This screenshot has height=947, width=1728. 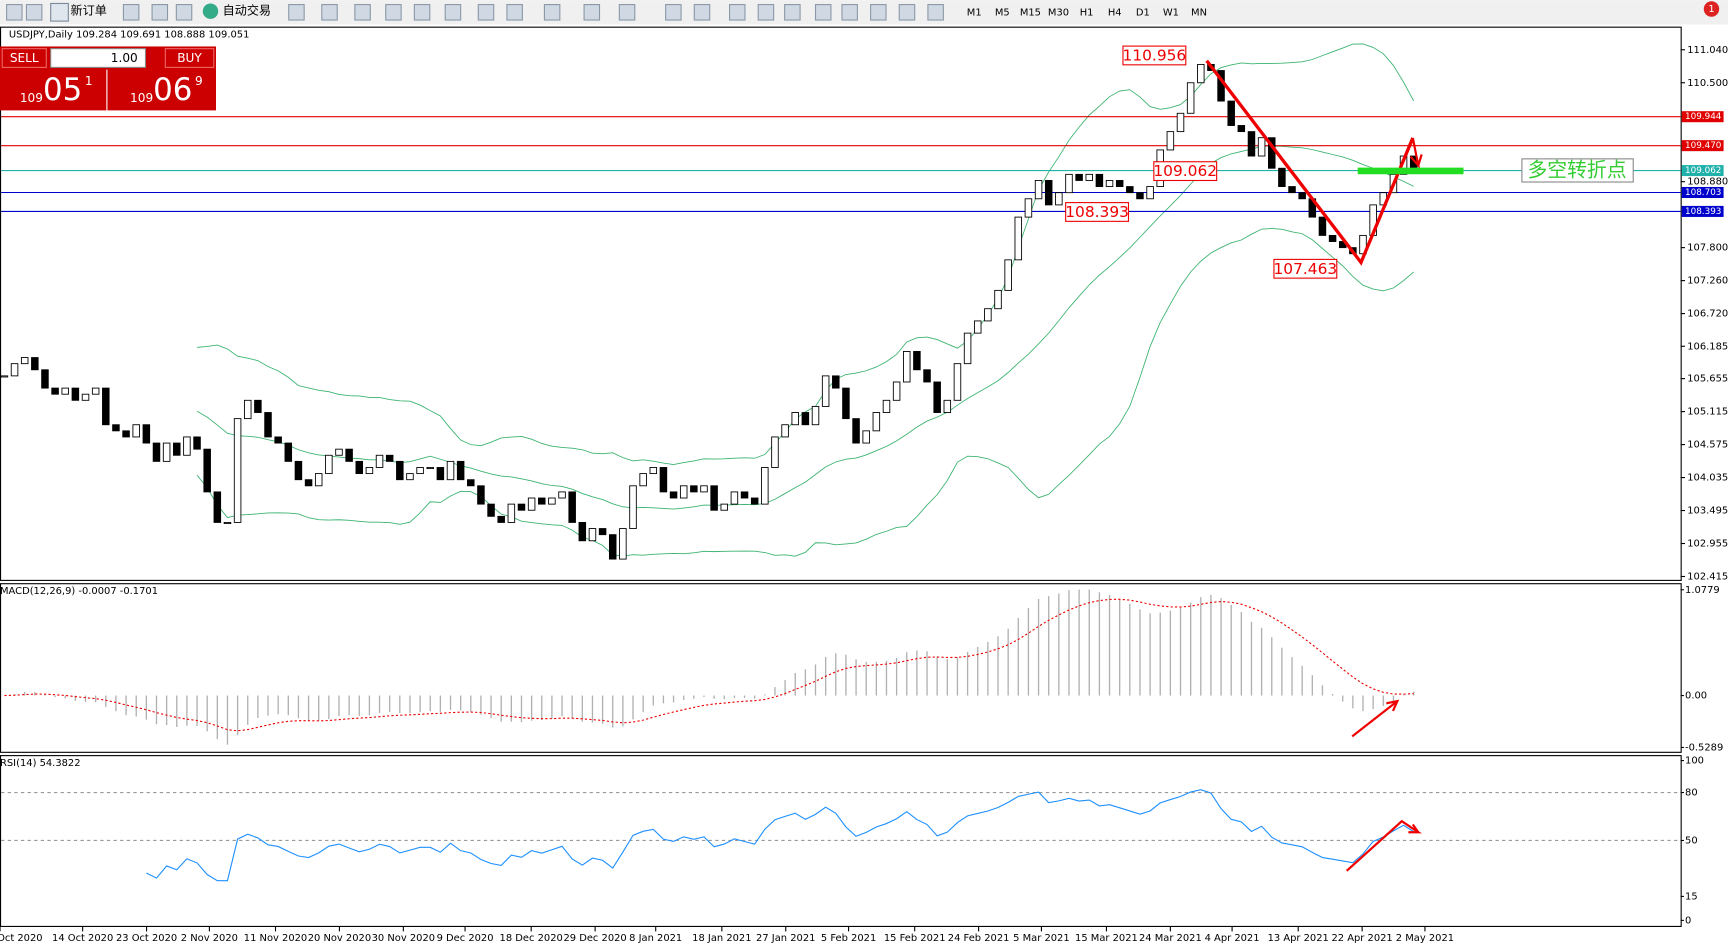 What do you see at coordinates (1143, 12) in the screenshot?
I see `timeframe-button: D1` at bounding box center [1143, 12].